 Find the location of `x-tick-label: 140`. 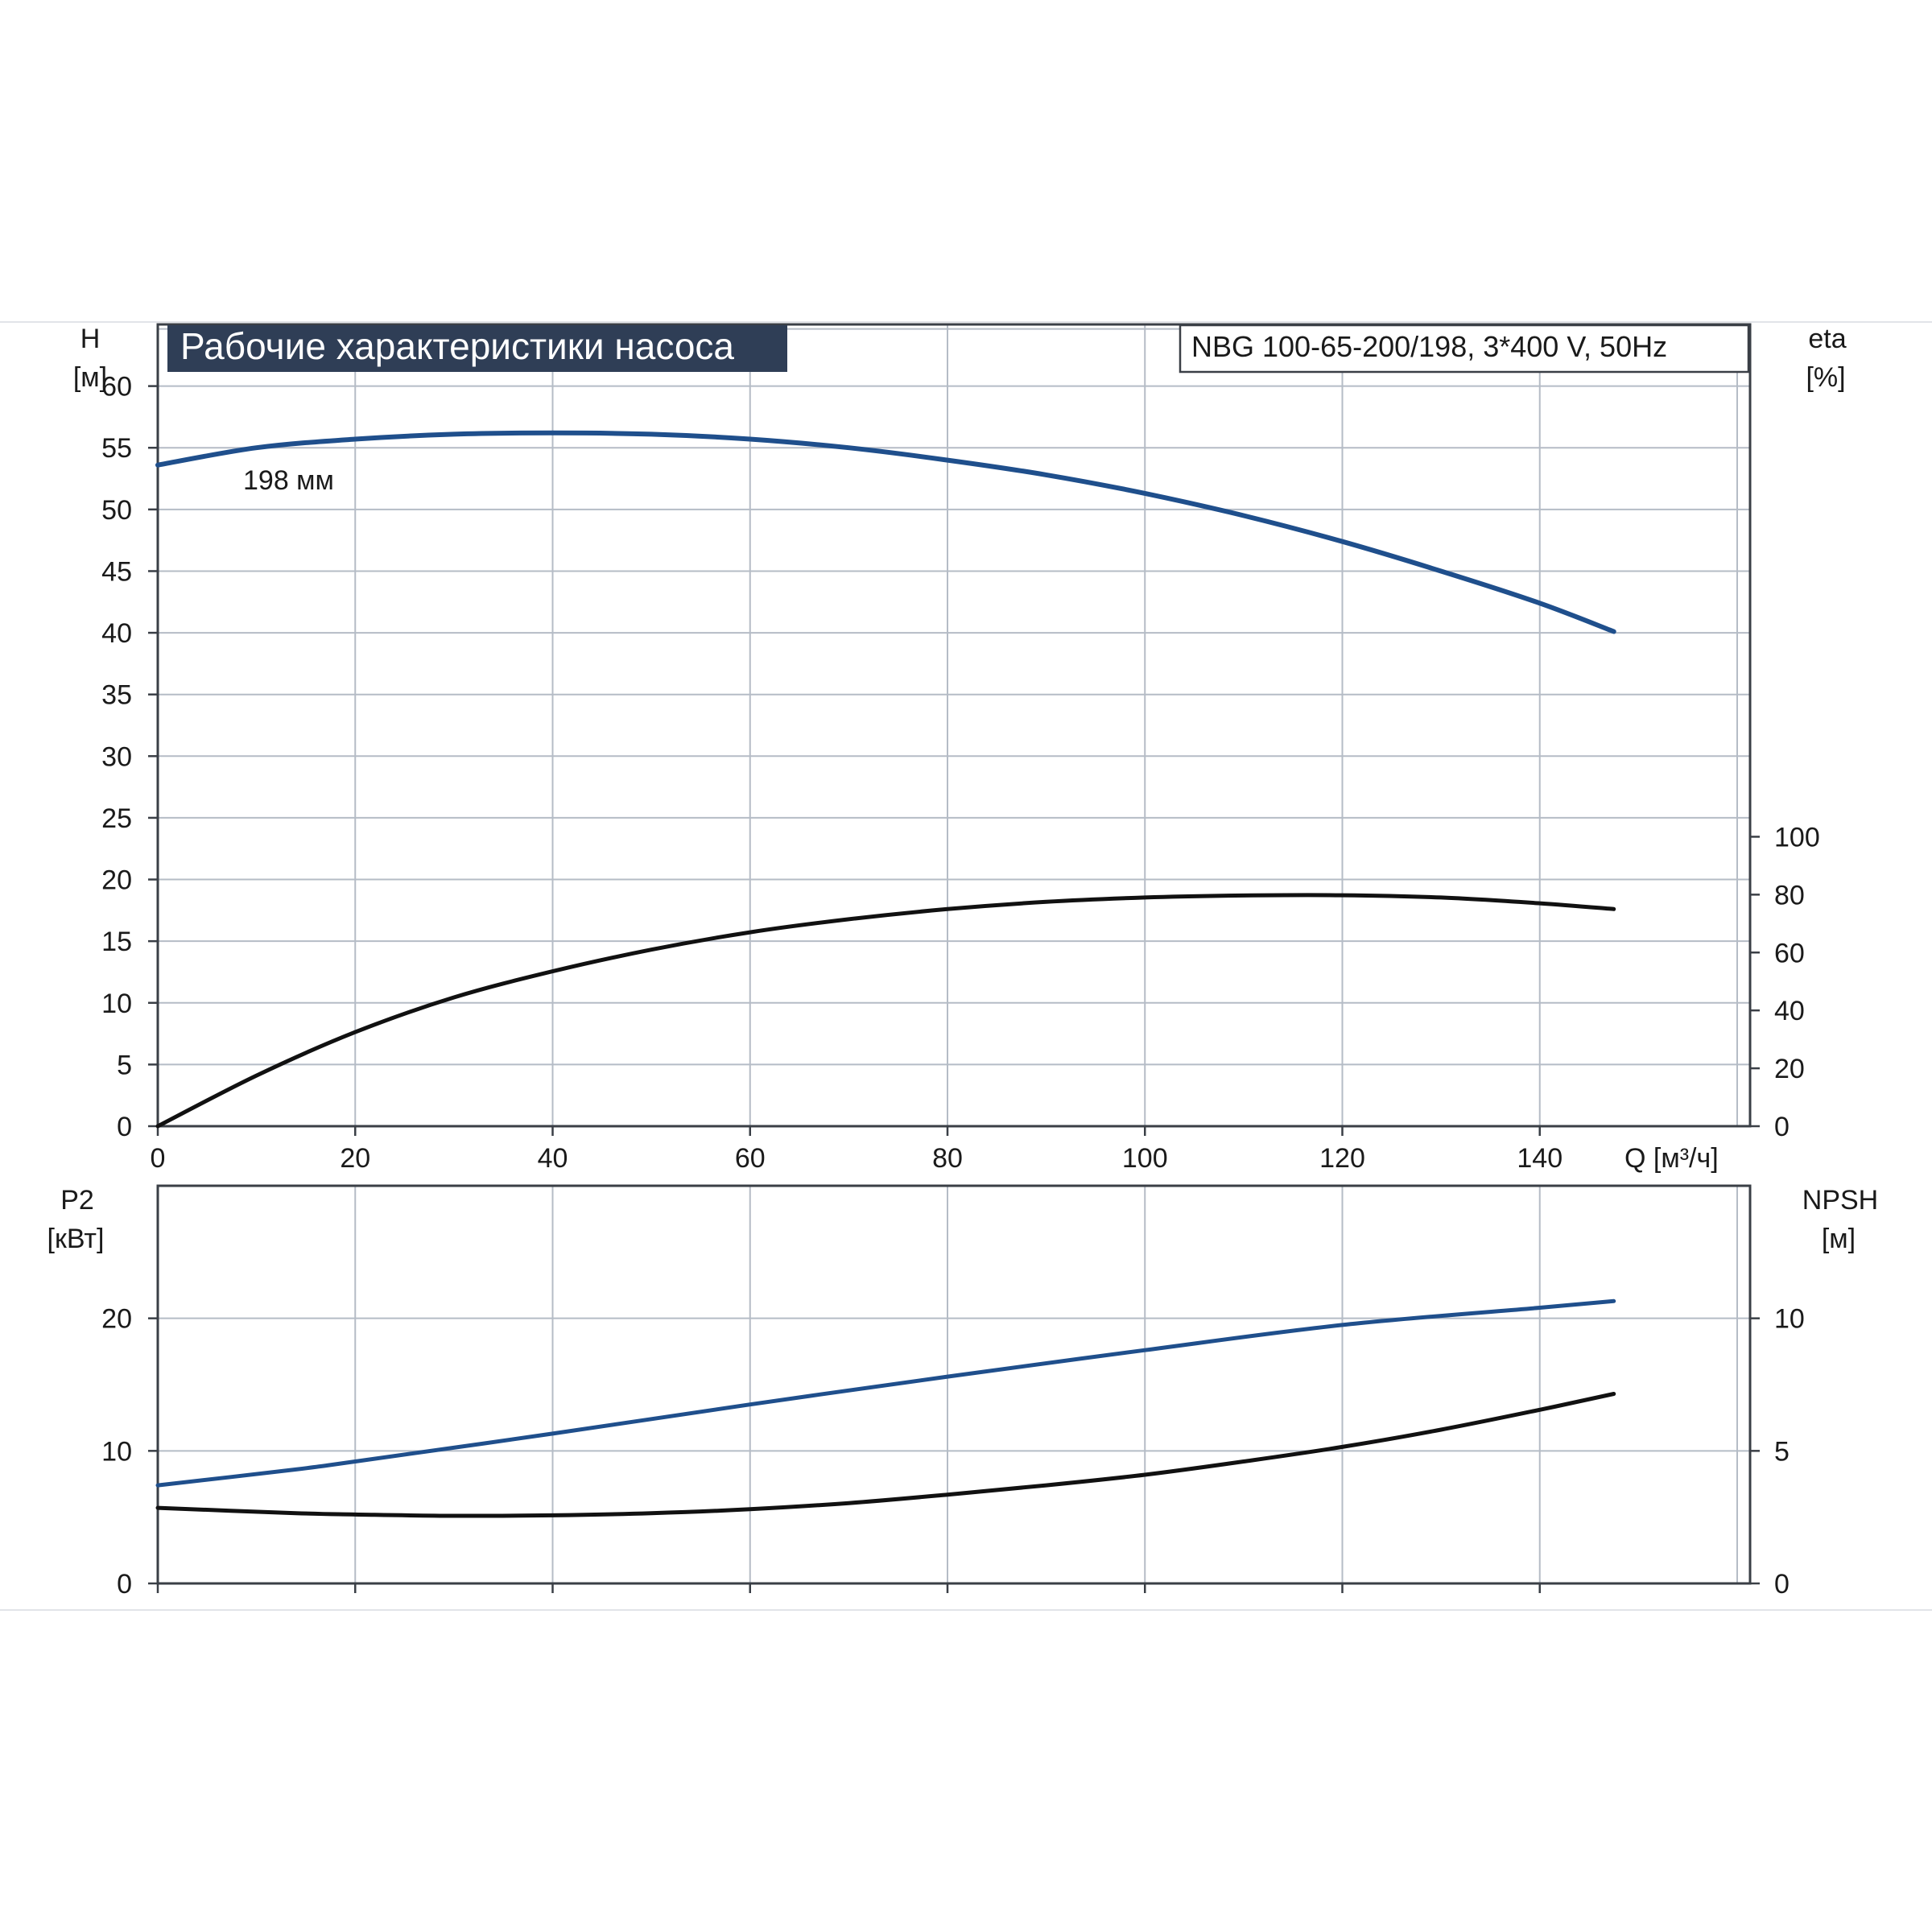

x-tick-label: 140 is located at coordinates (1540, 1158).